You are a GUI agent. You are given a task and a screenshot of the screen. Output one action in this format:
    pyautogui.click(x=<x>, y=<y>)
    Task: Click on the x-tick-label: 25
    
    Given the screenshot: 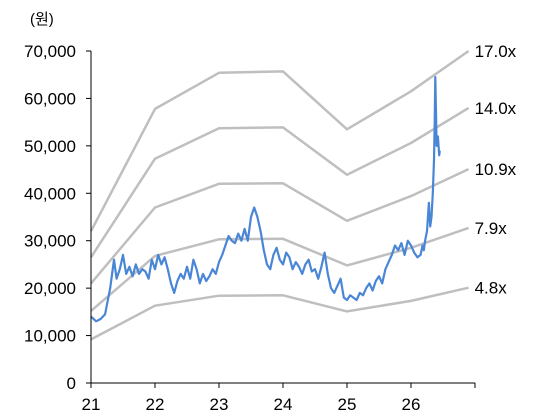 What is the action you would take?
    pyautogui.click(x=347, y=404)
    